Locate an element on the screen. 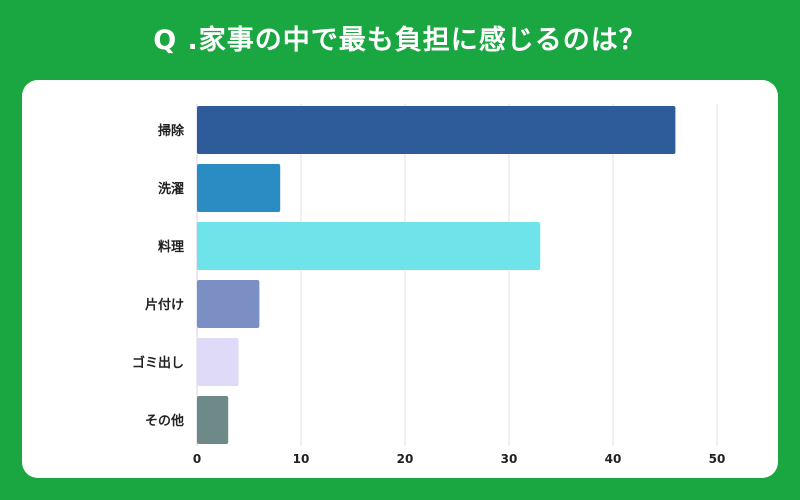  chart-title: Q .家事の中で最も負担に感じるのは？ is located at coordinates (400, 40).